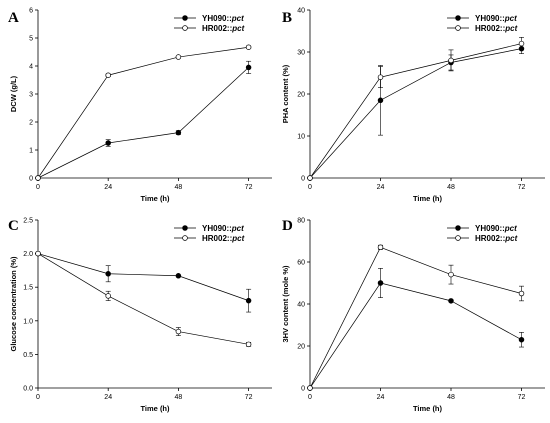 The height and width of the screenshot is (423, 550). Describe the element at coordinates (285, 304) in the screenshot. I see `y-axis-label: 3HV content (mole %)` at that location.